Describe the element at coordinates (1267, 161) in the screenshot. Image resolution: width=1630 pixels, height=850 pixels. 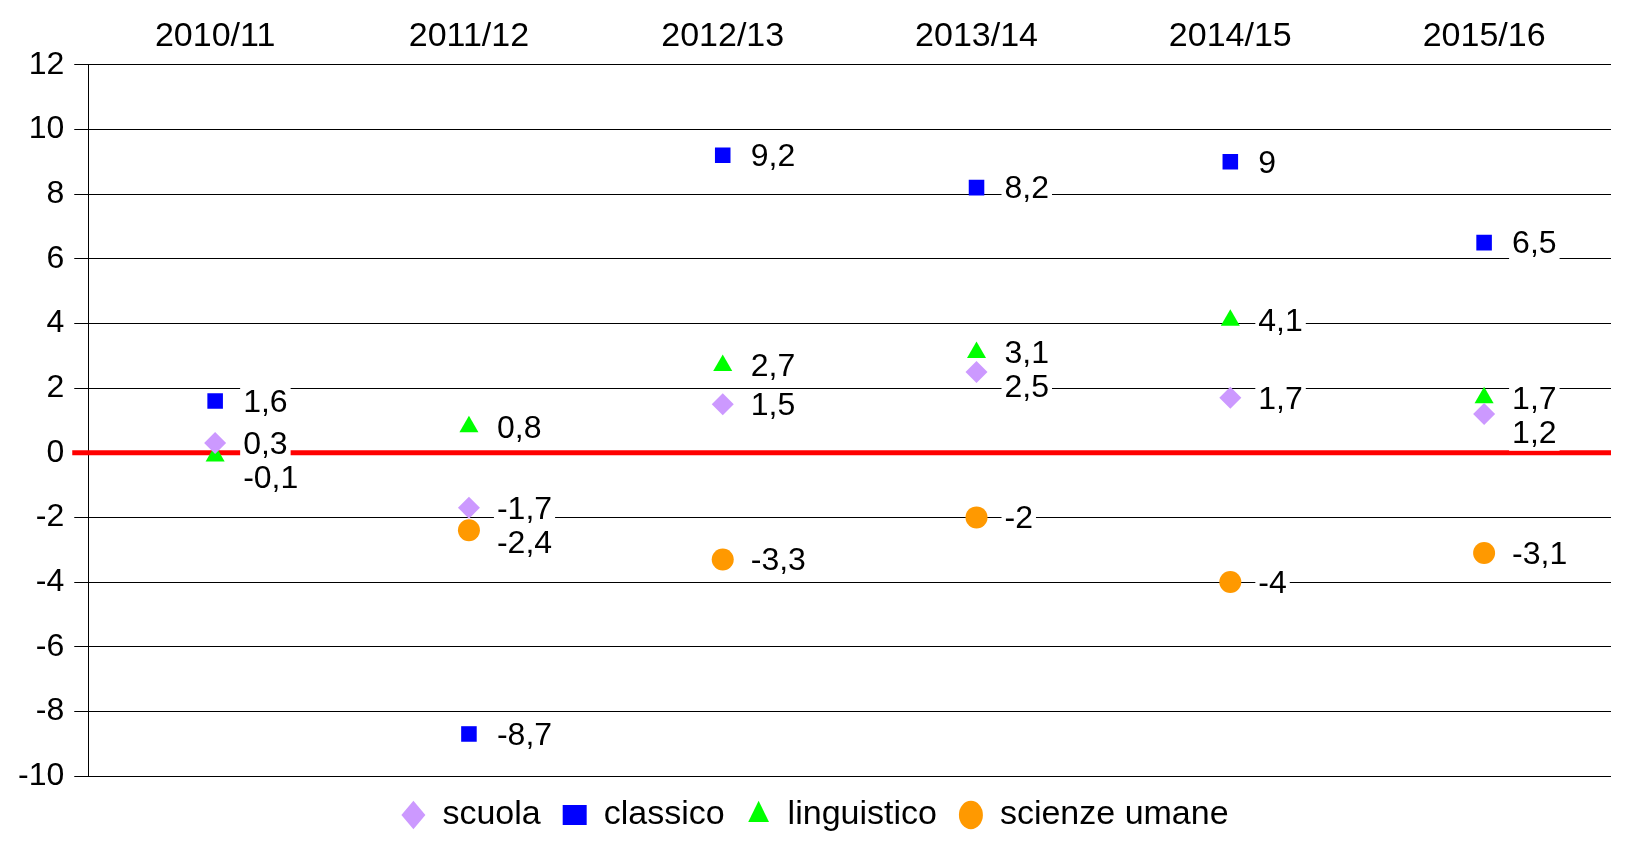
I see `data-label: 9` at that location.